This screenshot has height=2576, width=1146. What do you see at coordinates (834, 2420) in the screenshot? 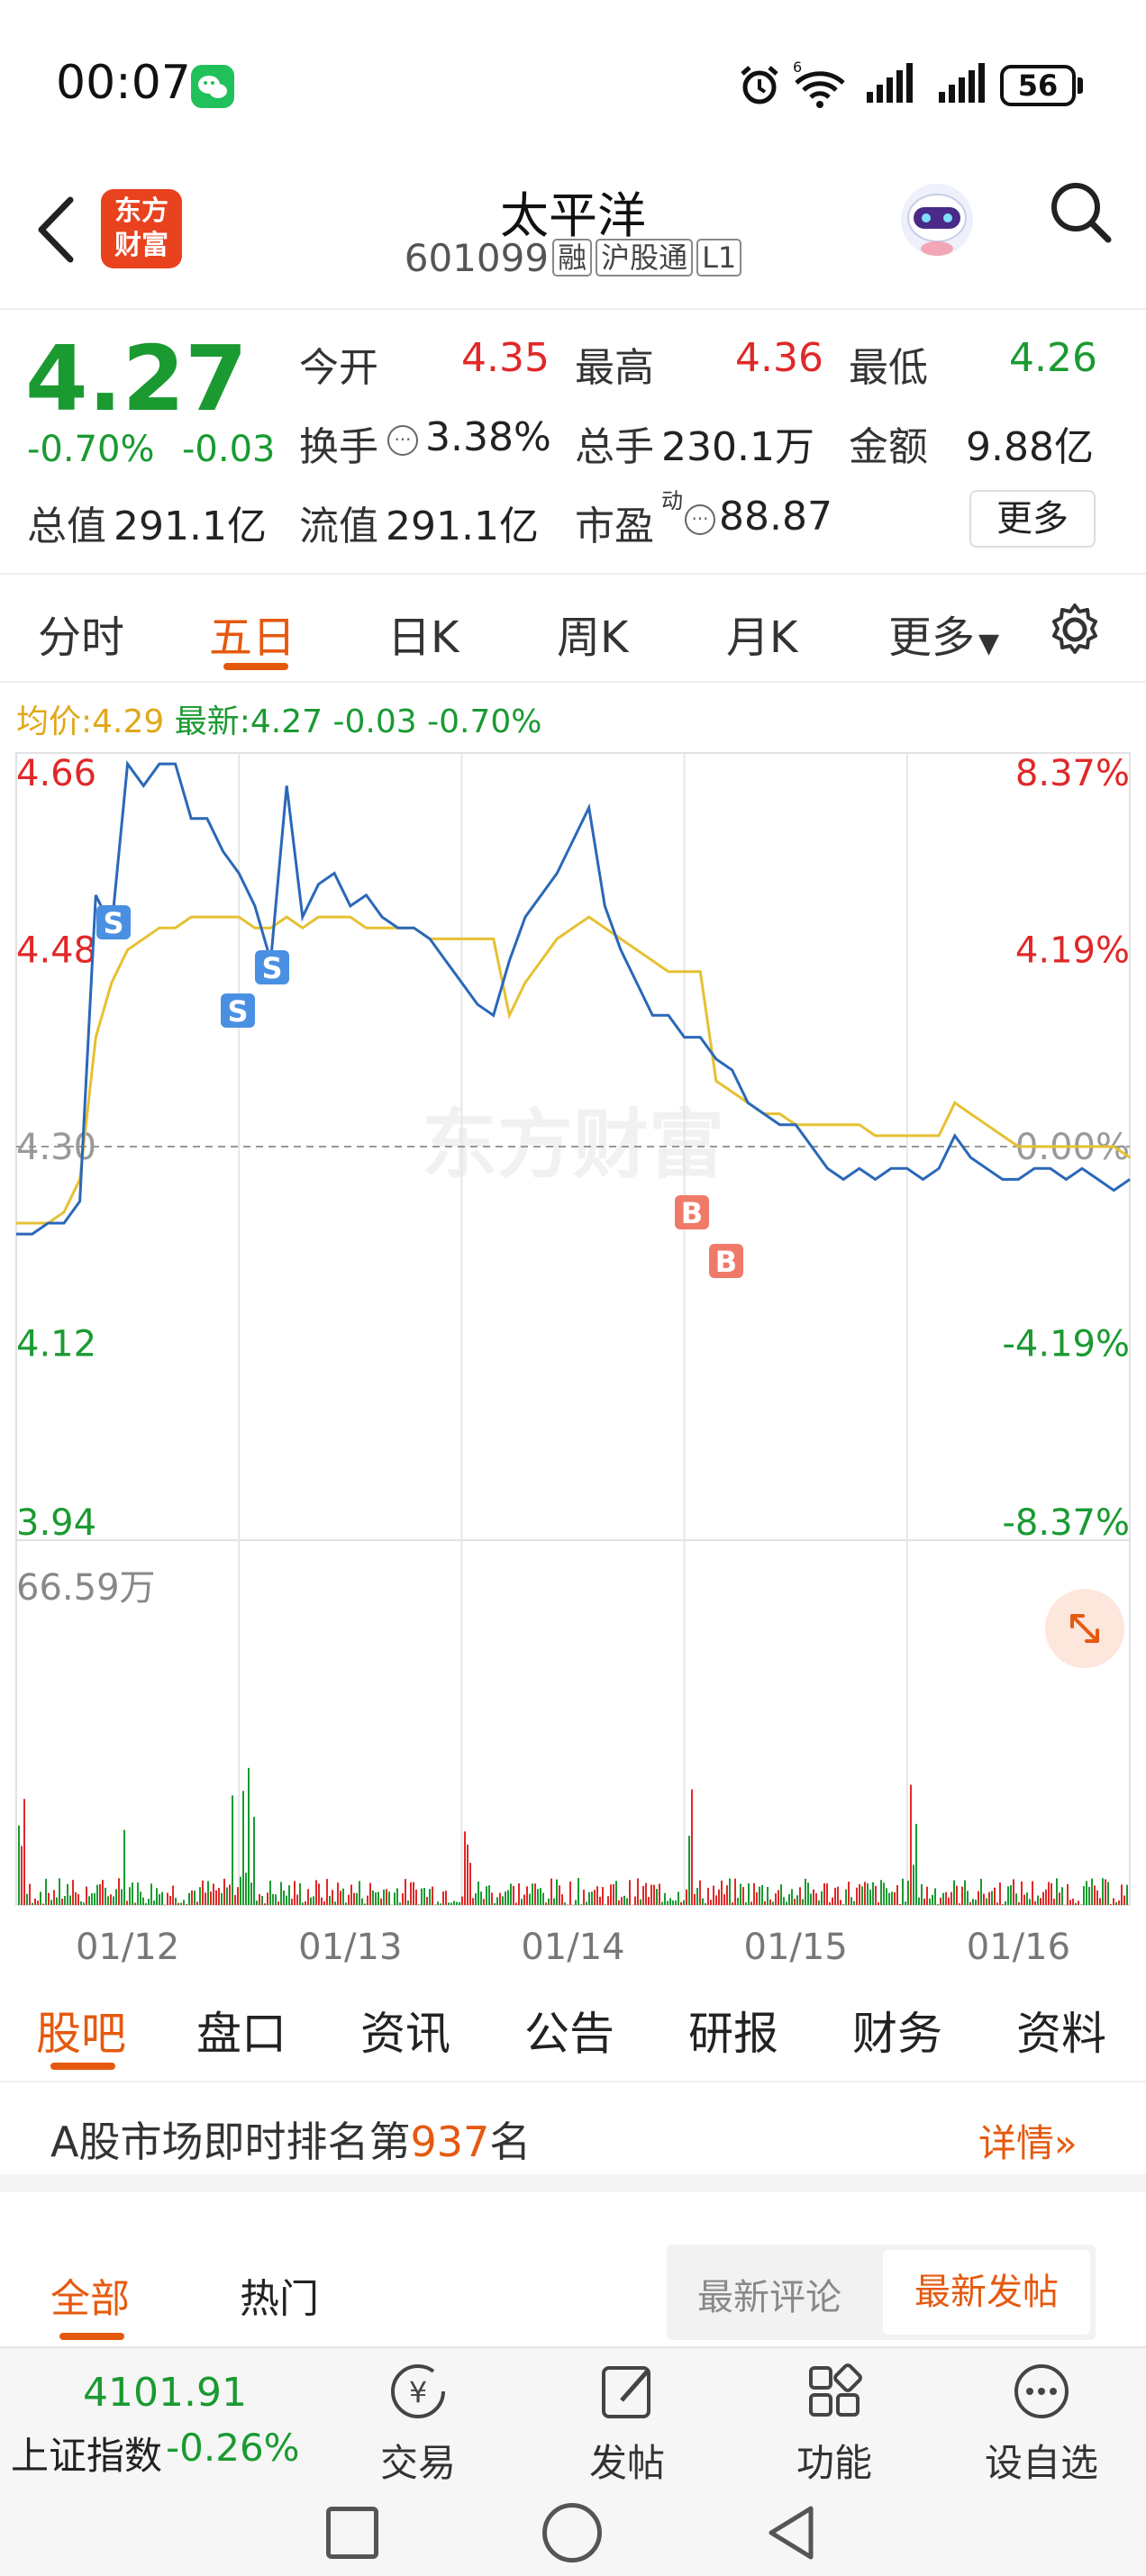
I see `nav-features: 功能` at bounding box center [834, 2420].